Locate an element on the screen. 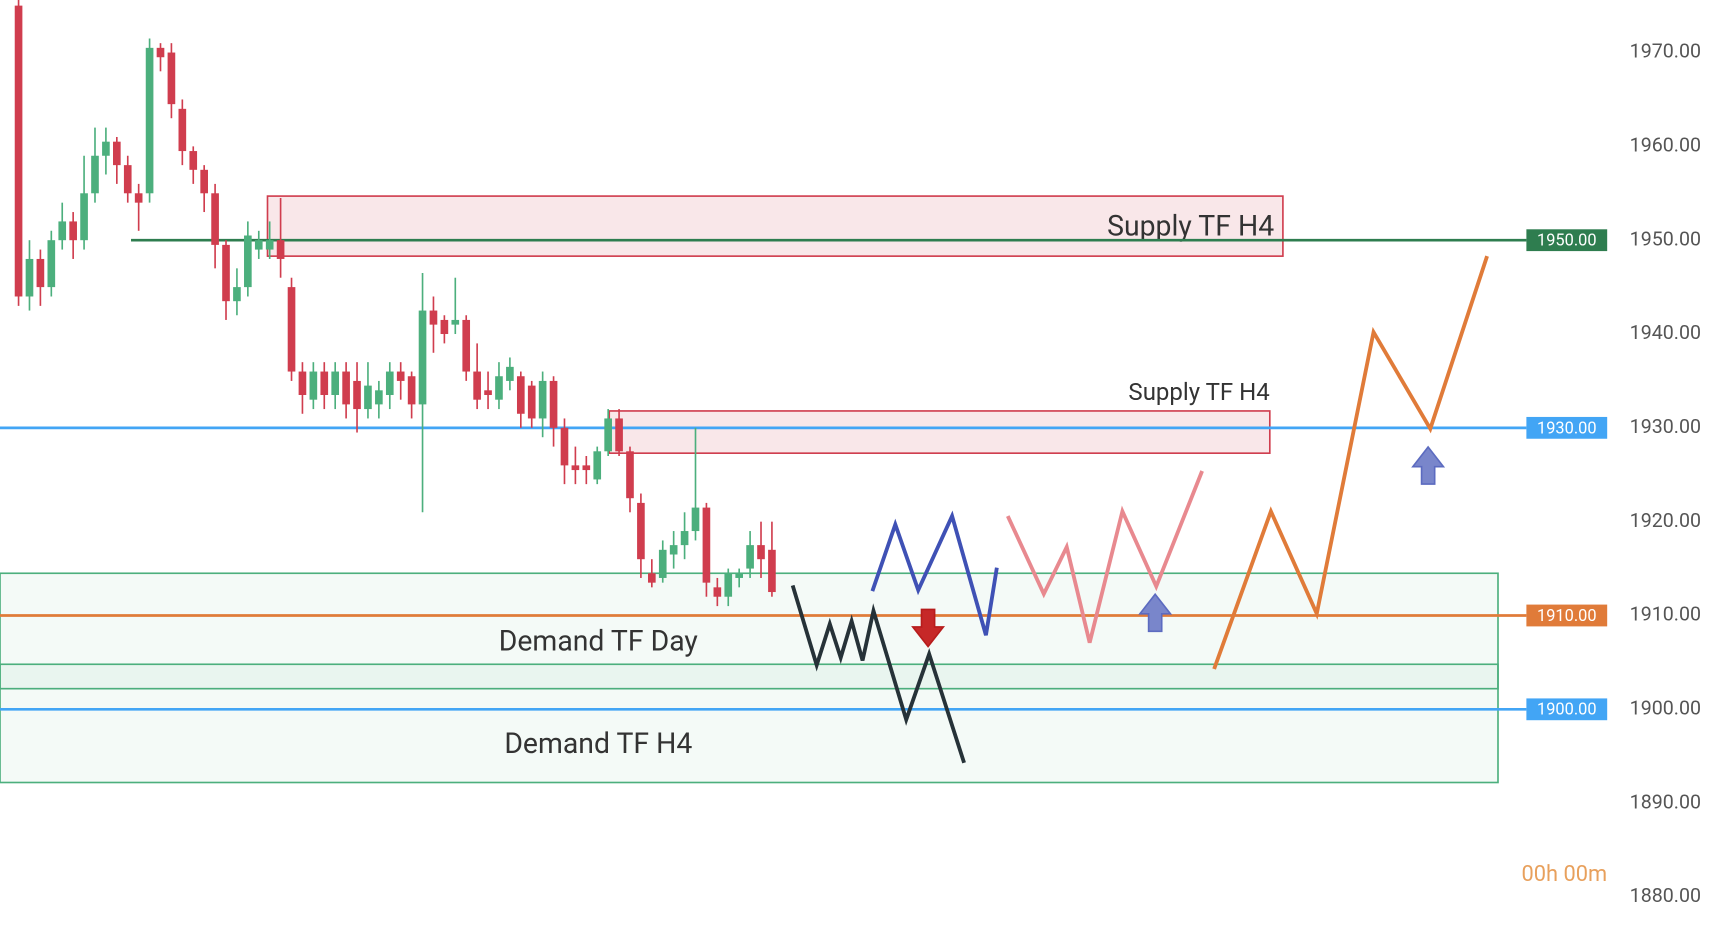 The image size is (1712, 942). y-tick-label: 1950.00 is located at coordinates (1665, 238).